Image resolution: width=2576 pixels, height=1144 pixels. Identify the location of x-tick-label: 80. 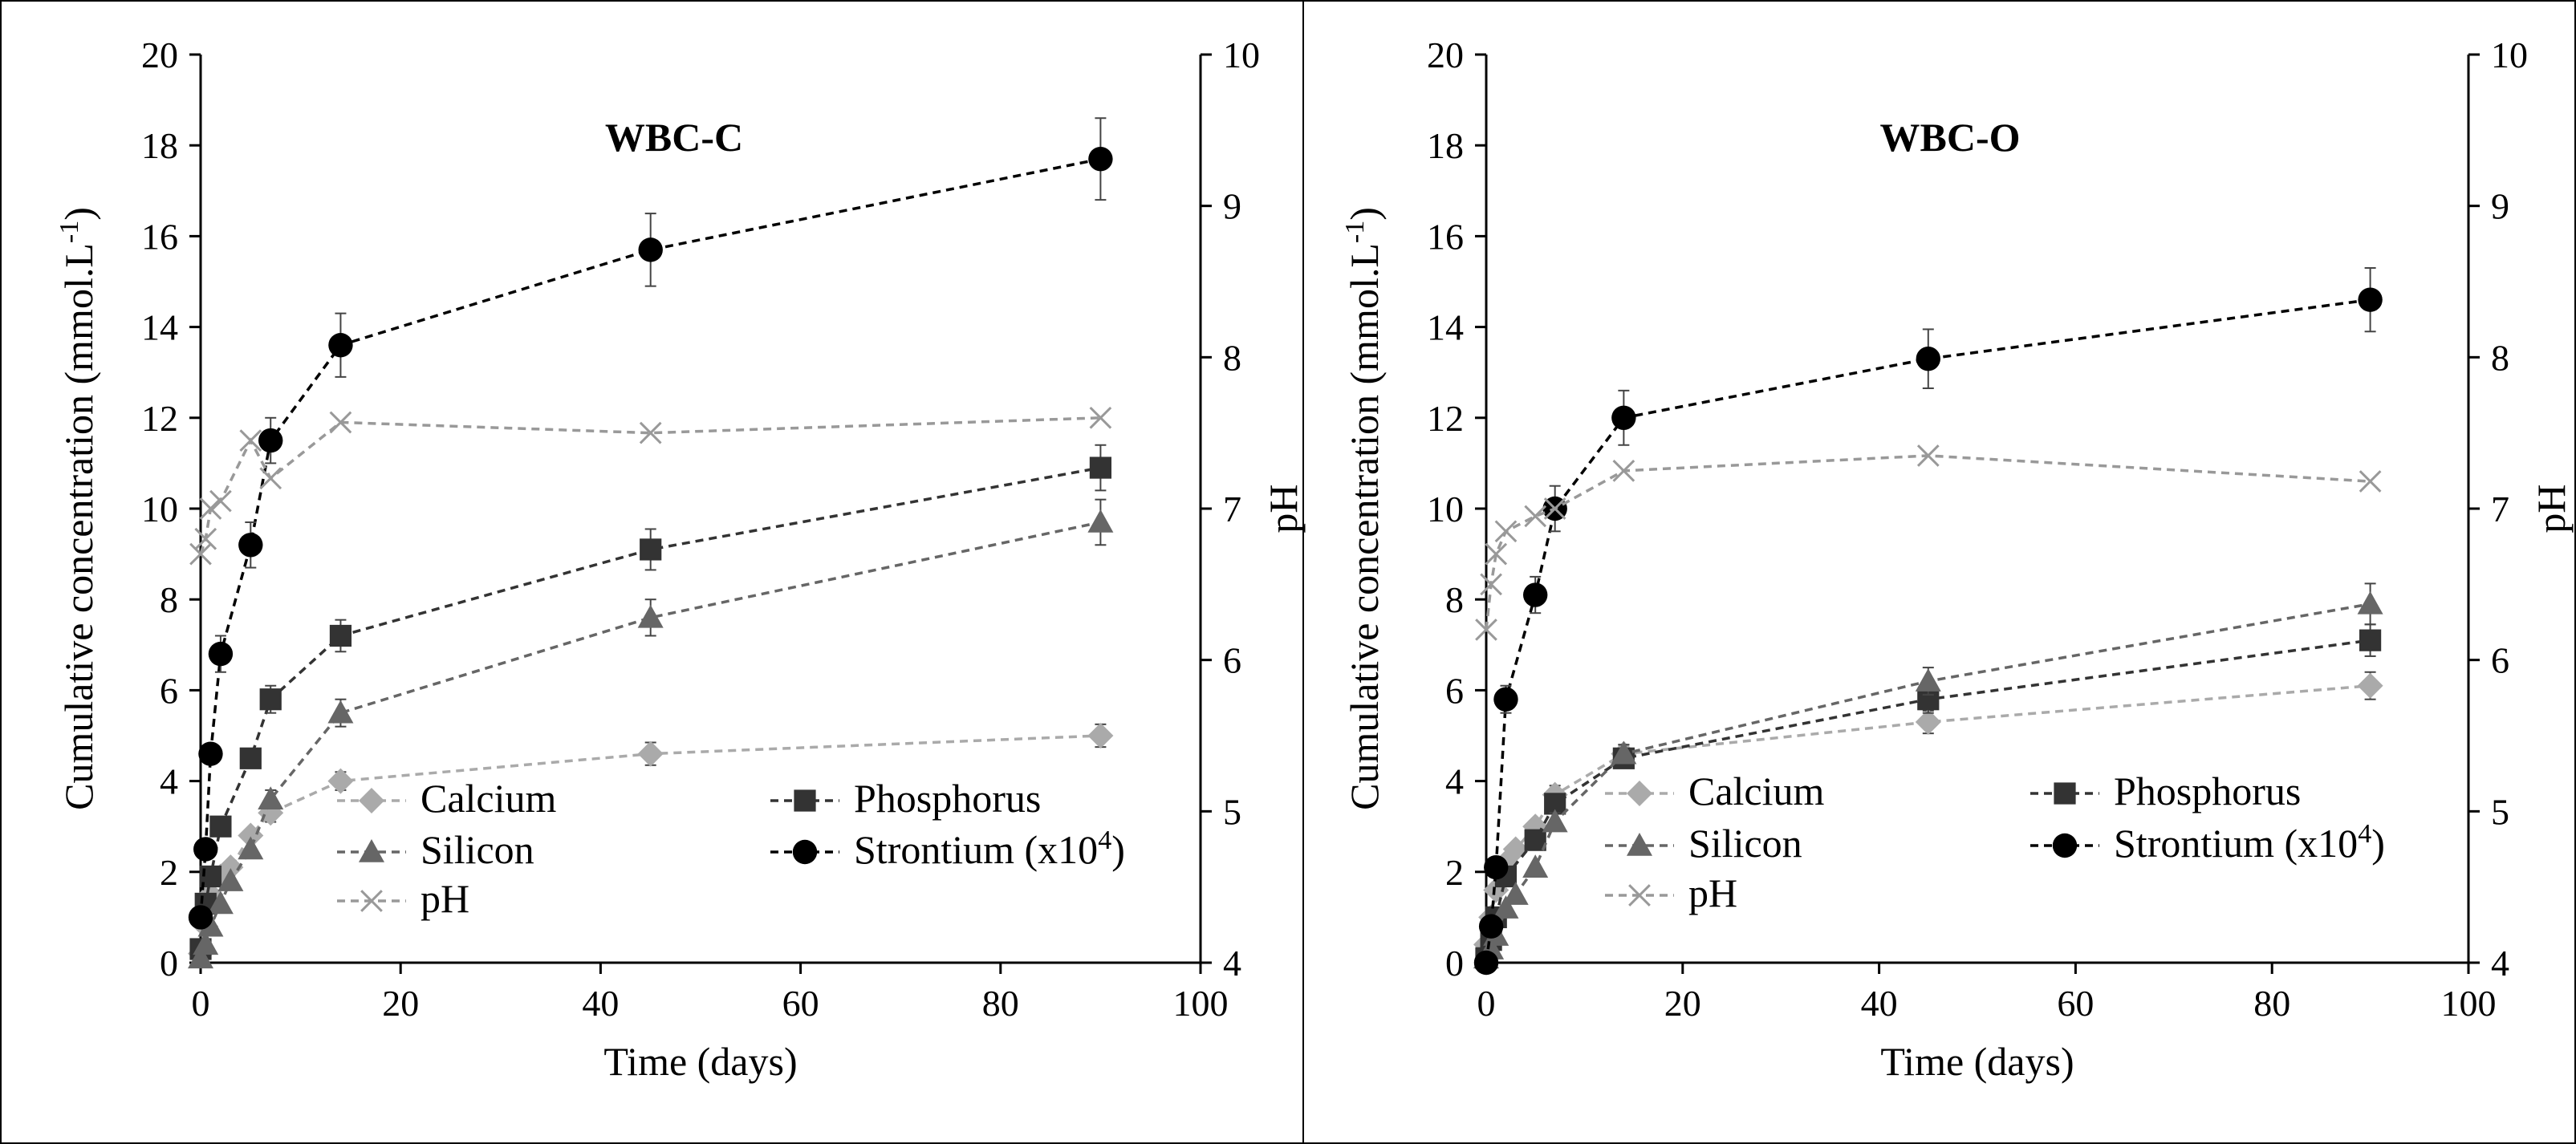
(1001, 1003).